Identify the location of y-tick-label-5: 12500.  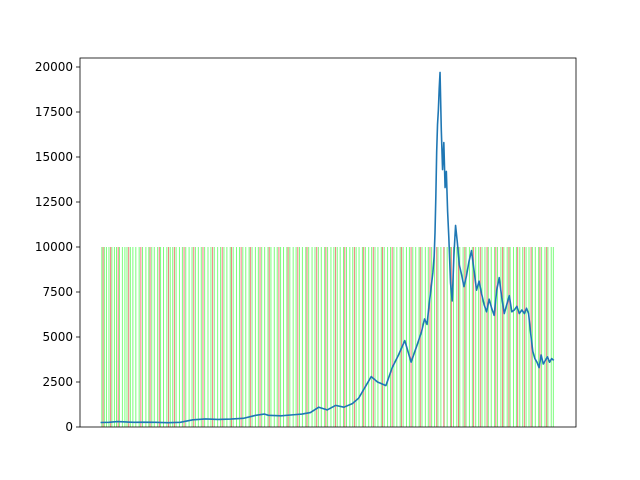
(54, 202).